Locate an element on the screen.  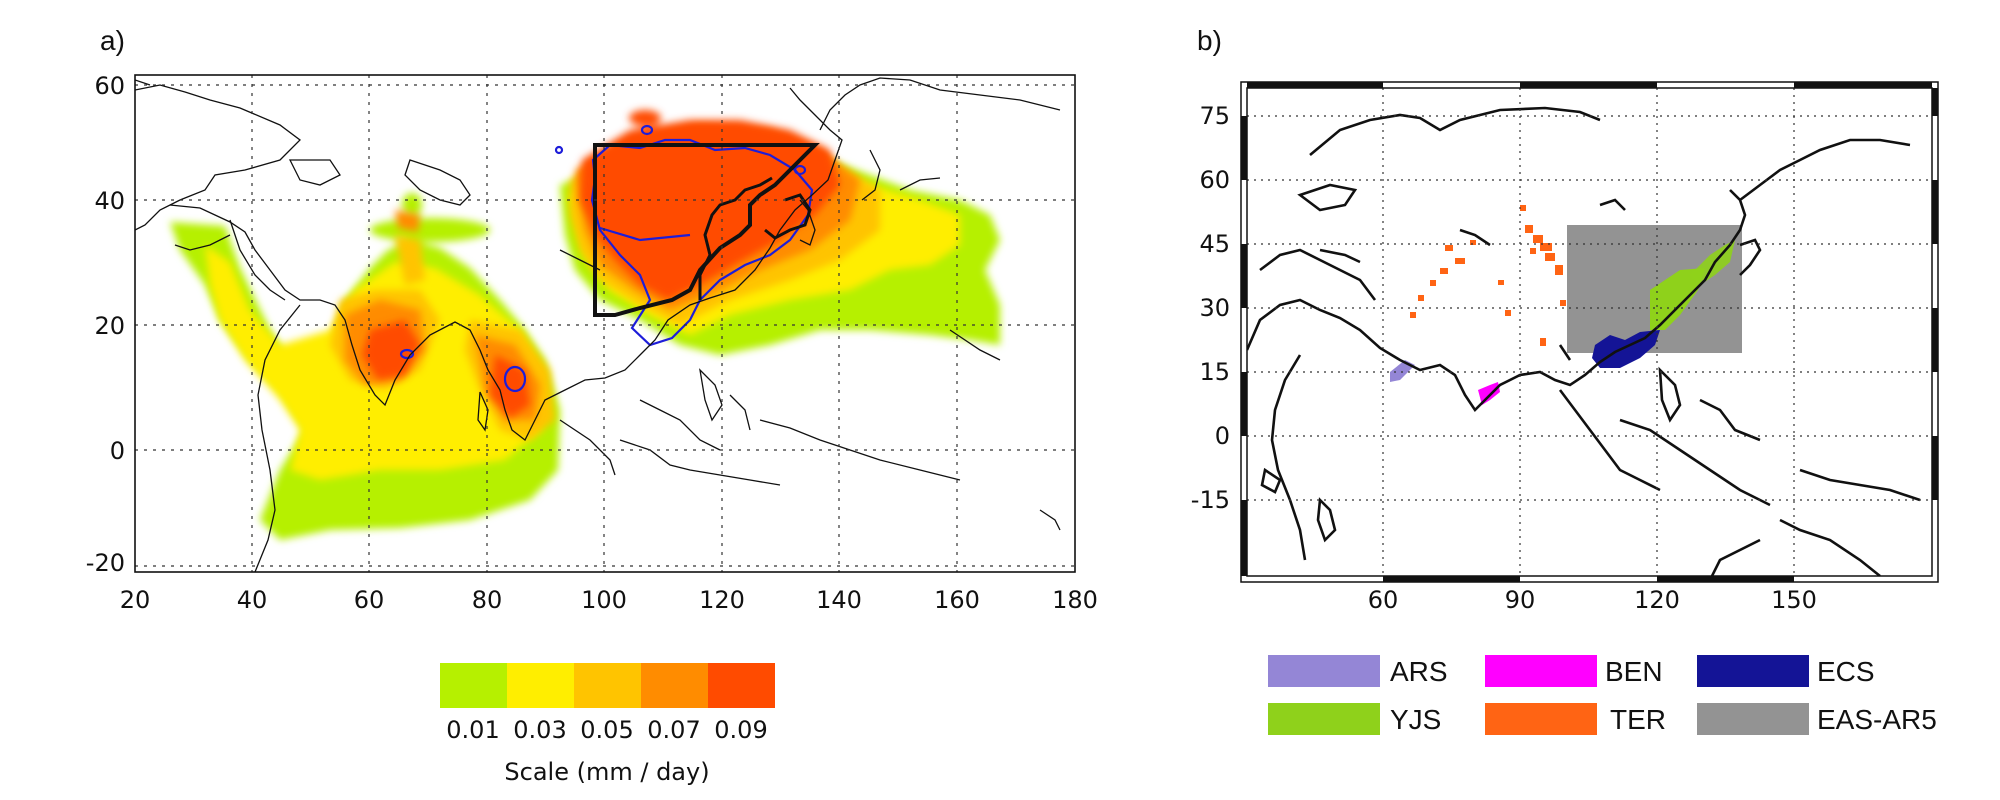
y-tick: 75 is located at coordinates (1214, 116).